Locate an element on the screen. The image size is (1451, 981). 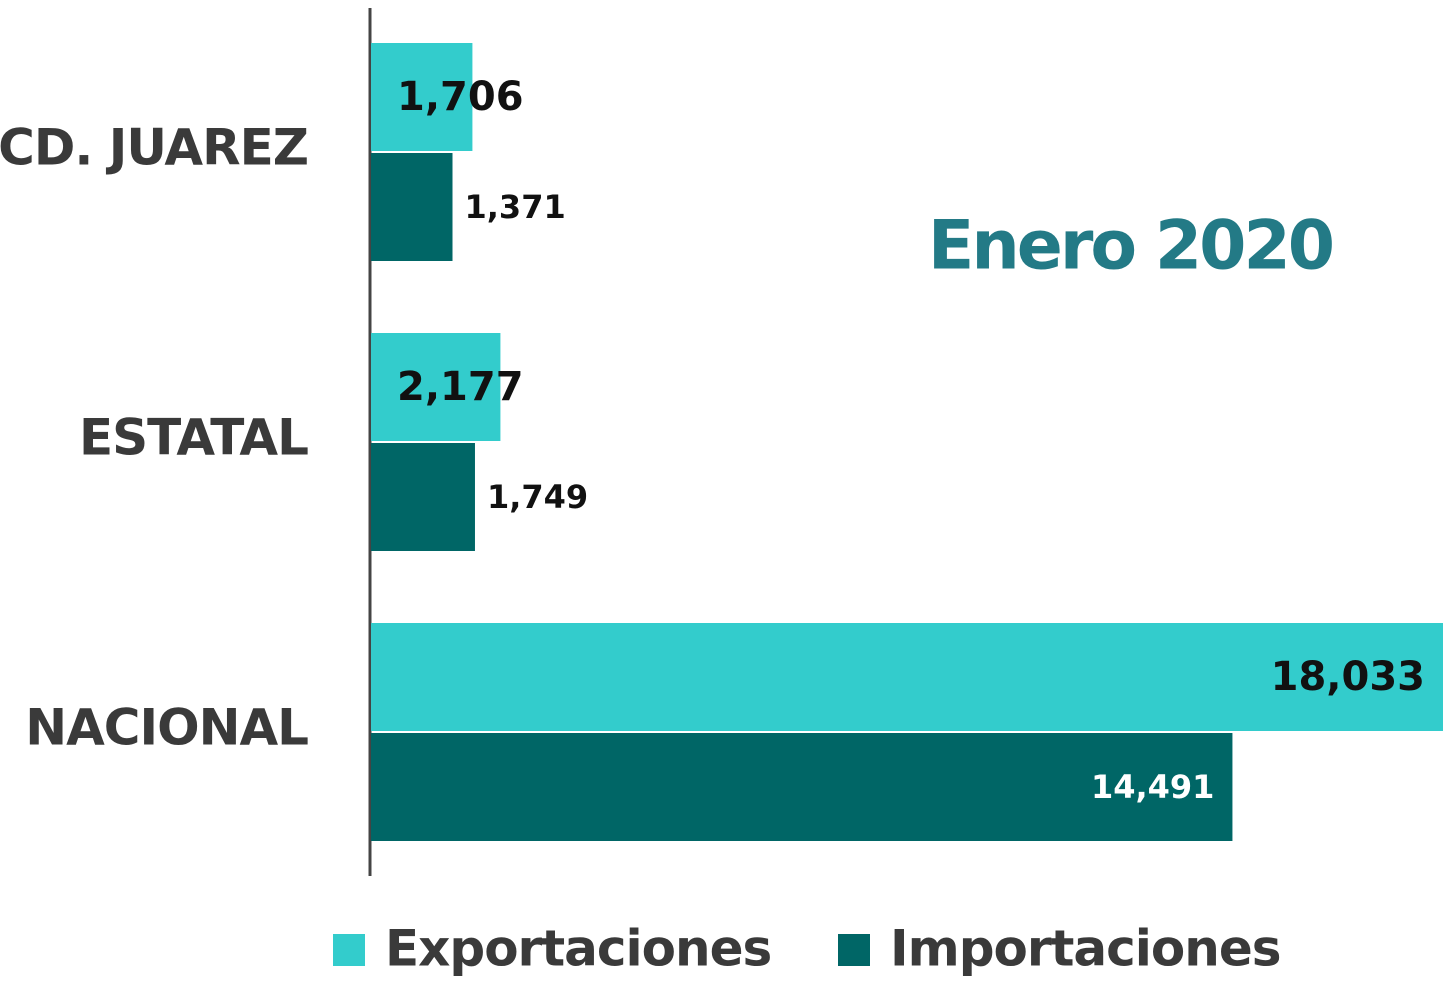
value-label: 1,371 is located at coordinates (515, 207).